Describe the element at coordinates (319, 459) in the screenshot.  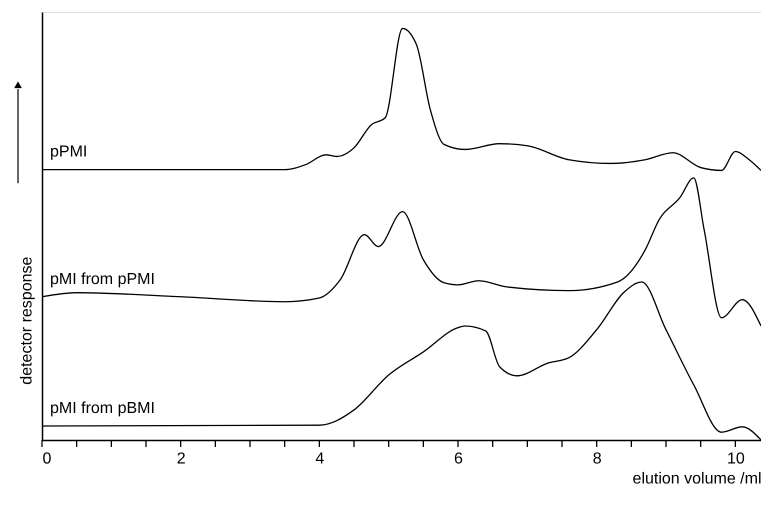
I see `x-tick-label: 4` at that location.